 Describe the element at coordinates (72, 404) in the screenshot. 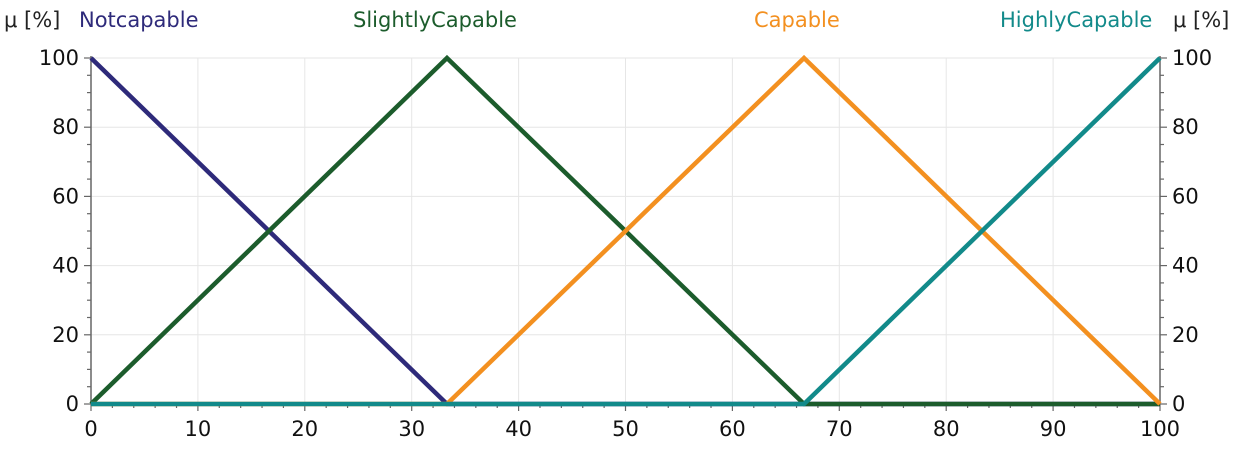

I see `y-tick-label-left: 0` at that location.